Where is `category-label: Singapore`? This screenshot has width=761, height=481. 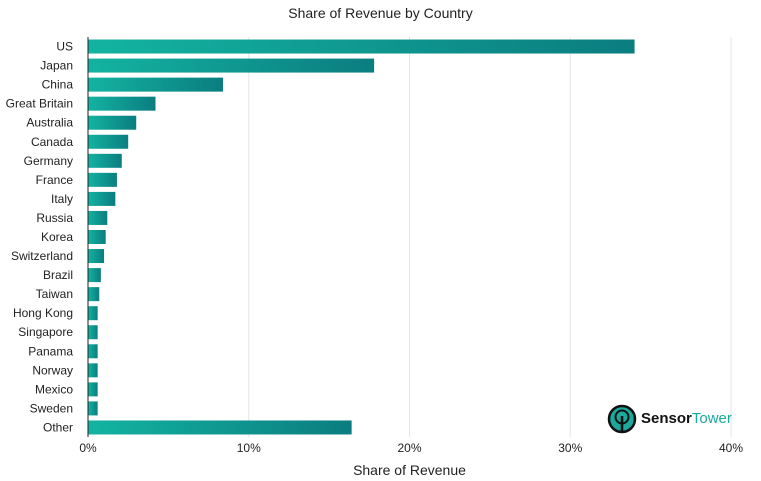 category-label: Singapore is located at coordinates (45, 332).